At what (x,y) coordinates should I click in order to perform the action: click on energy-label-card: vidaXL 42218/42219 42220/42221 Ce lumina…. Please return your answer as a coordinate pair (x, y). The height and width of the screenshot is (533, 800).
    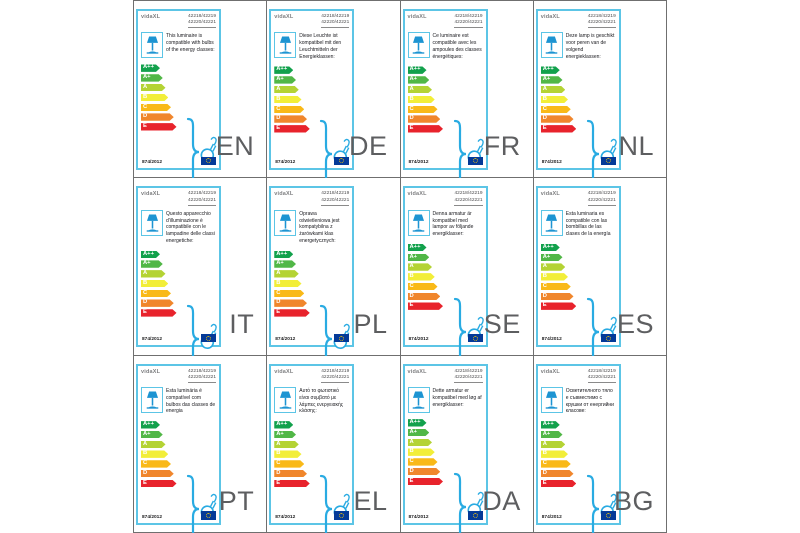
    Looking at the image, I should click on (445, 99).